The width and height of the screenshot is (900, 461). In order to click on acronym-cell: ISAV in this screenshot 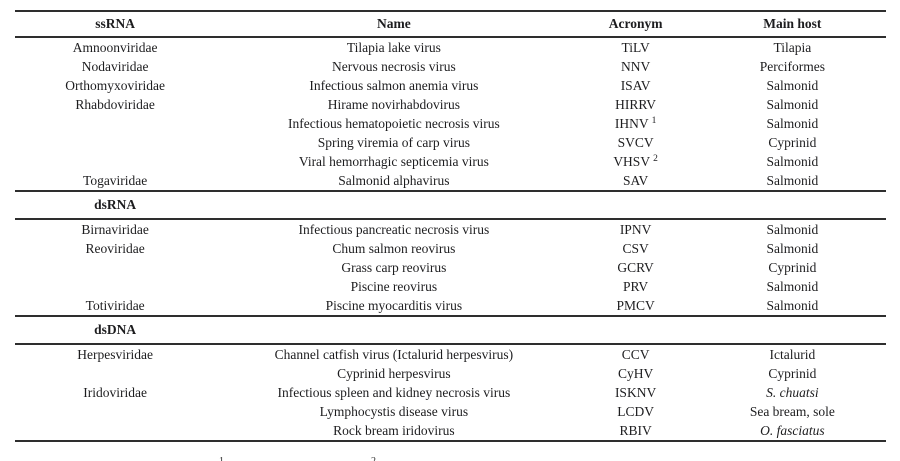, I will do `click(635, 85)`.